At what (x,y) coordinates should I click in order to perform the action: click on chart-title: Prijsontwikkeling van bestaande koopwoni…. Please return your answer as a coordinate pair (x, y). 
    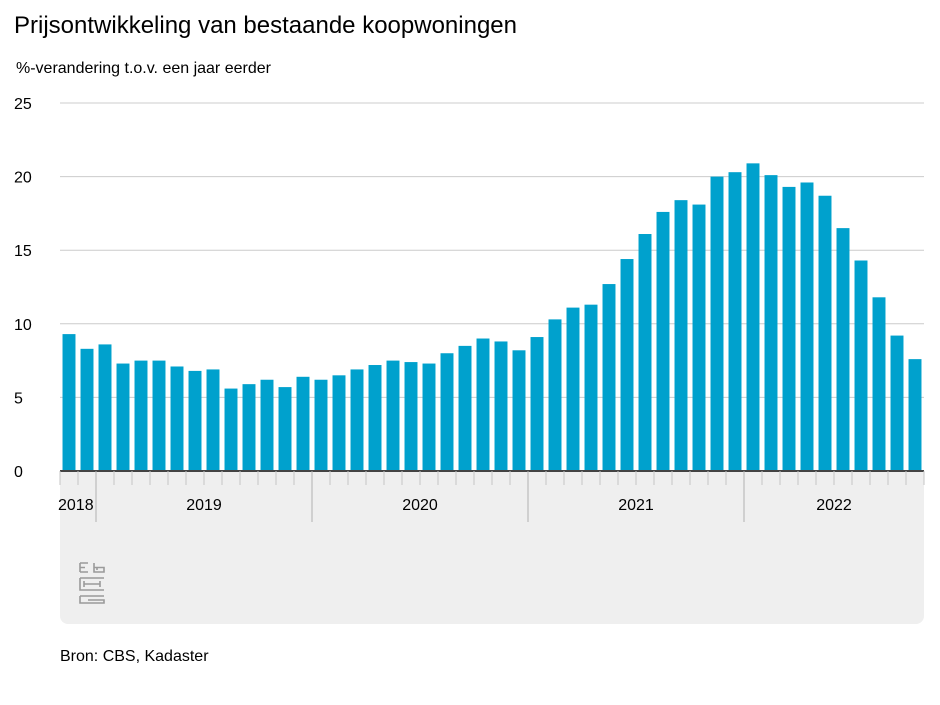
    Looking at the image, I should click on (265, 25).